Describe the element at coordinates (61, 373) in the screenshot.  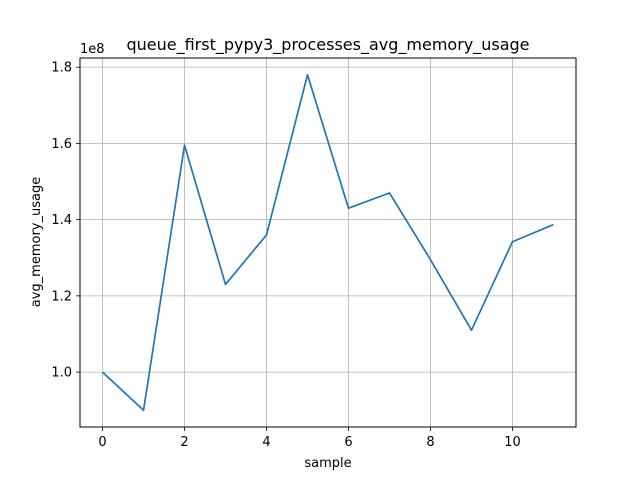
I see `y-tick-label: 1.0` at that location.